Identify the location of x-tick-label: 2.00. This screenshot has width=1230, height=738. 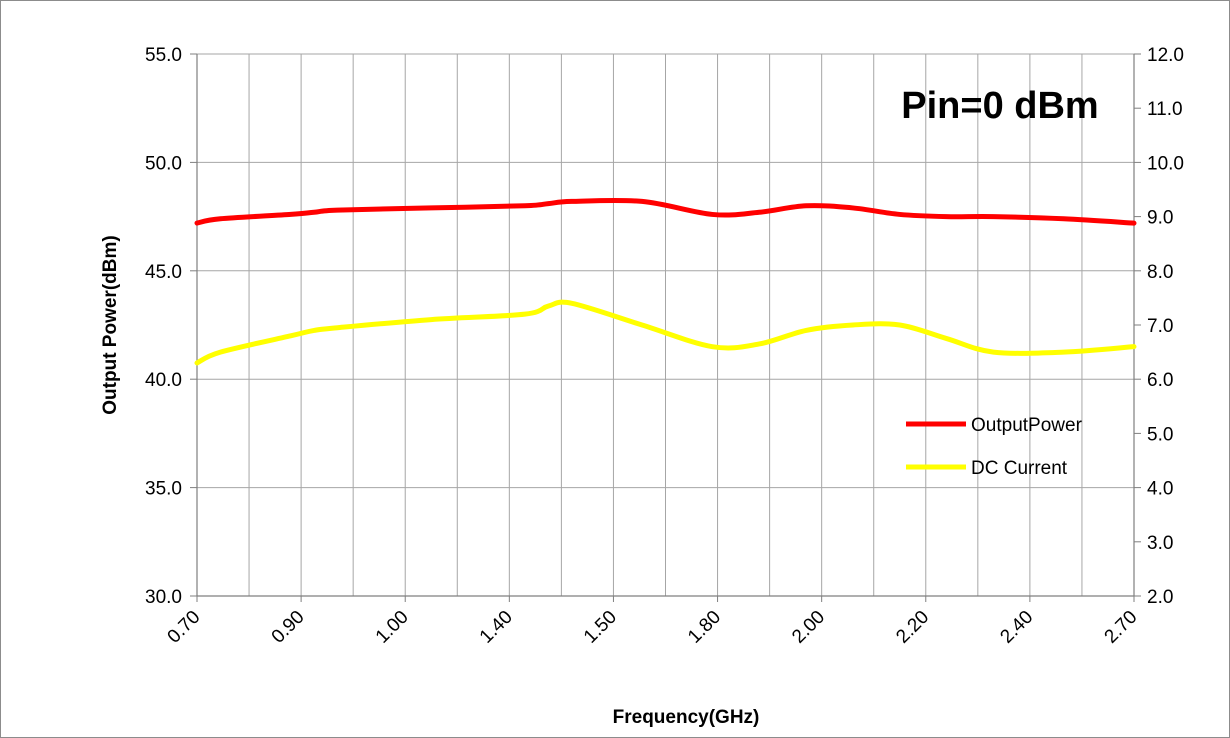
(808, 627).